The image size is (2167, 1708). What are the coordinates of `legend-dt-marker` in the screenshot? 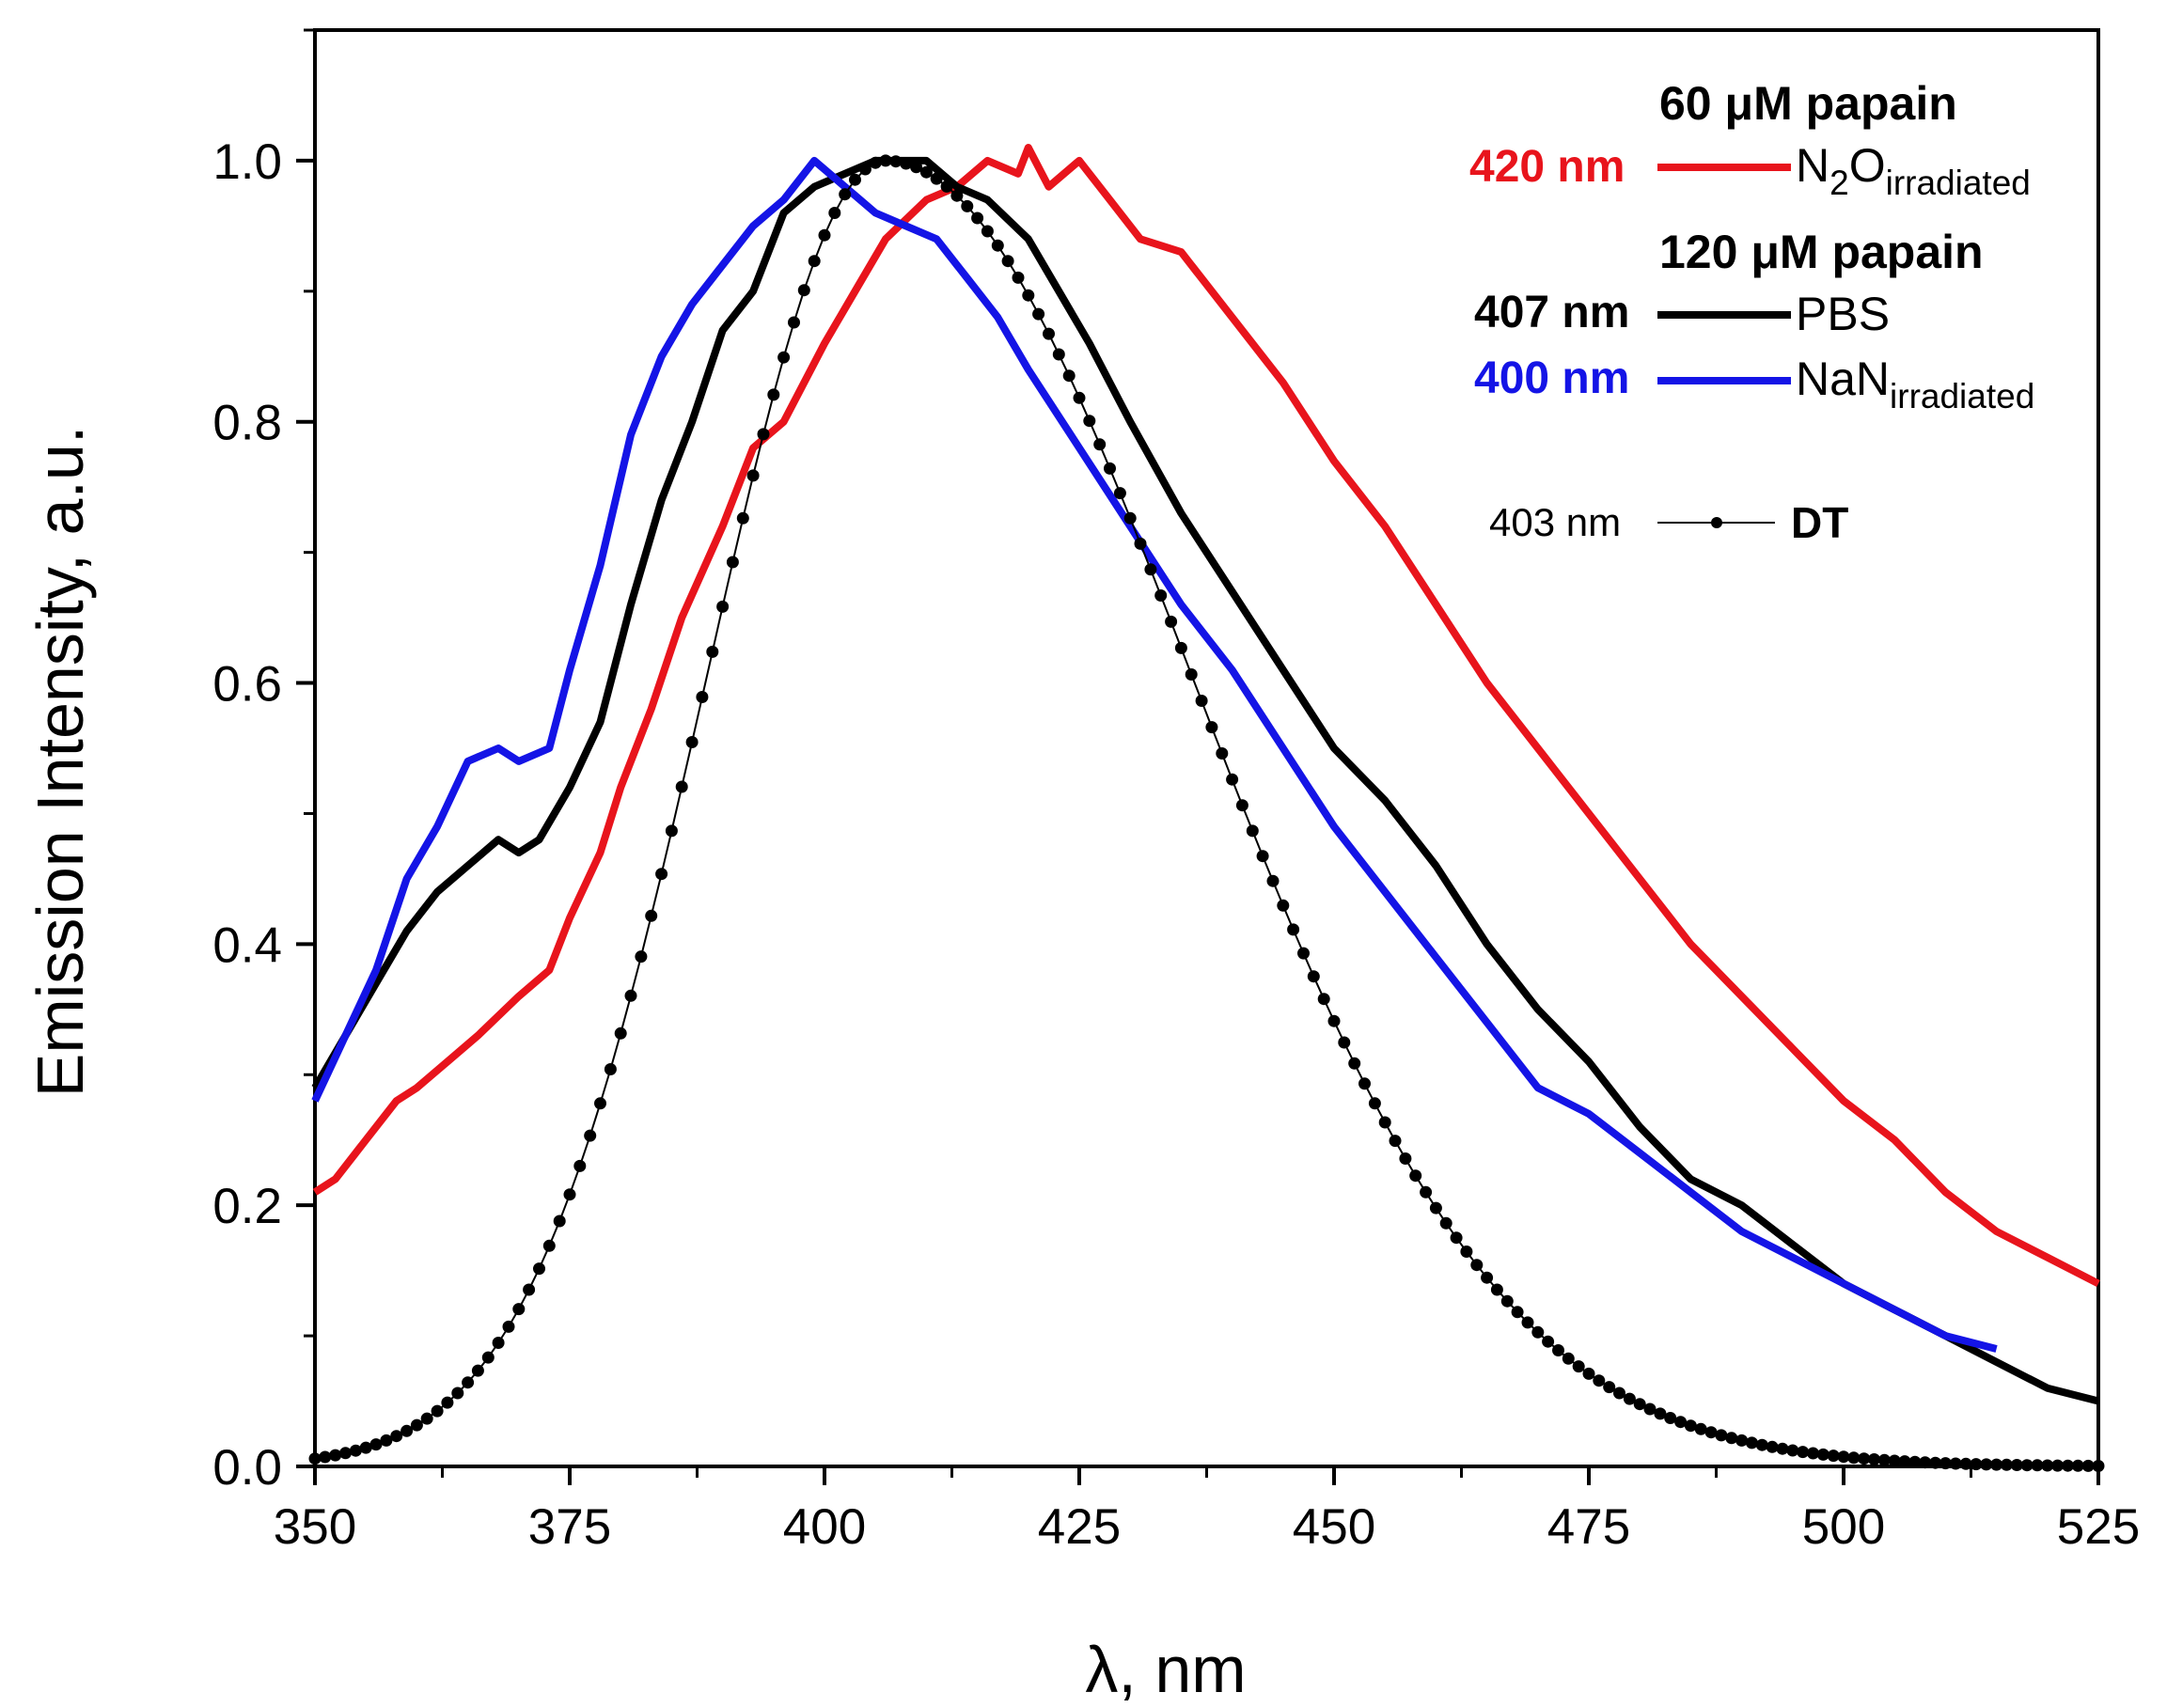 It's located at (1716, 522).